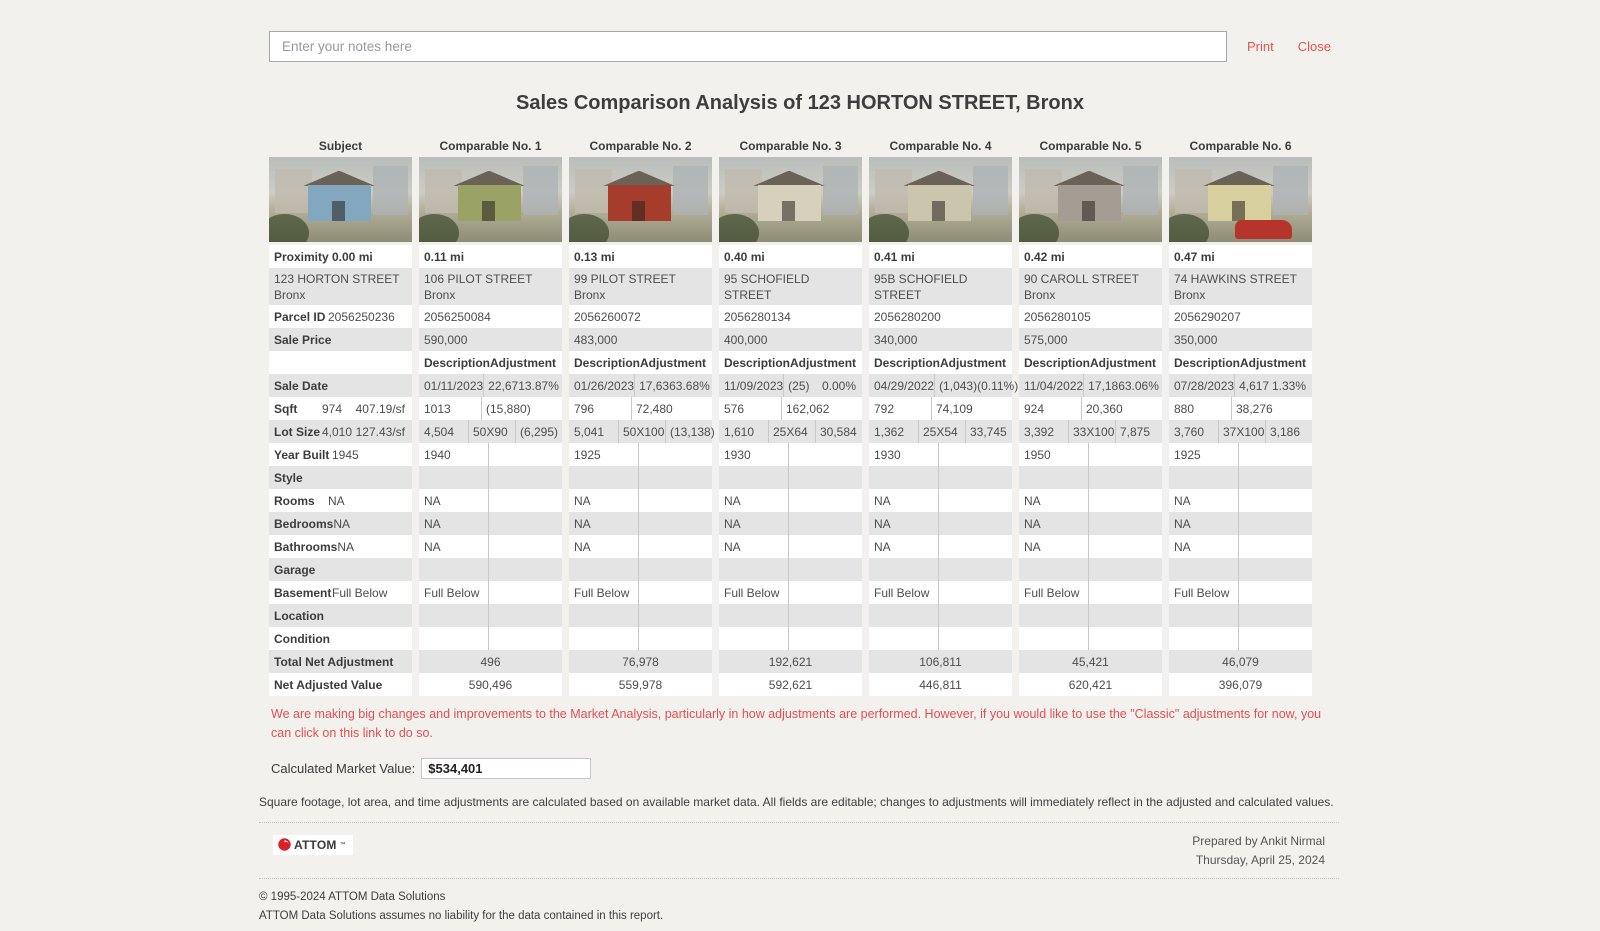 The image size is (1600, 931). I want to click on comparable-lot-size: 1,362 25X54 33,745, so click(940, 431).